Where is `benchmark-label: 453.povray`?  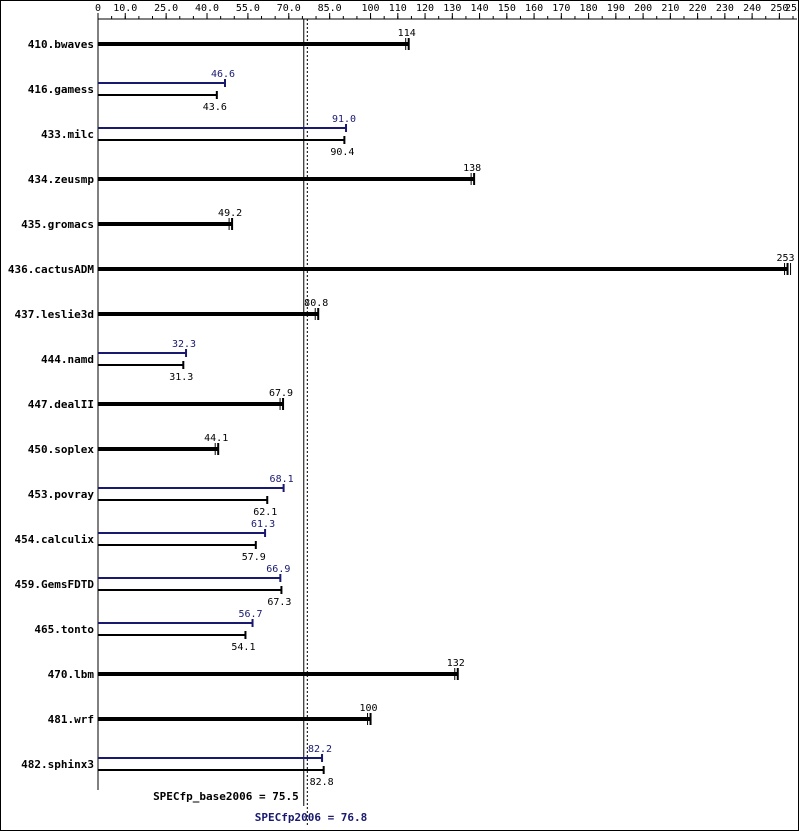
benchmark-label: 453.povray is located at coordinates (61, 494).